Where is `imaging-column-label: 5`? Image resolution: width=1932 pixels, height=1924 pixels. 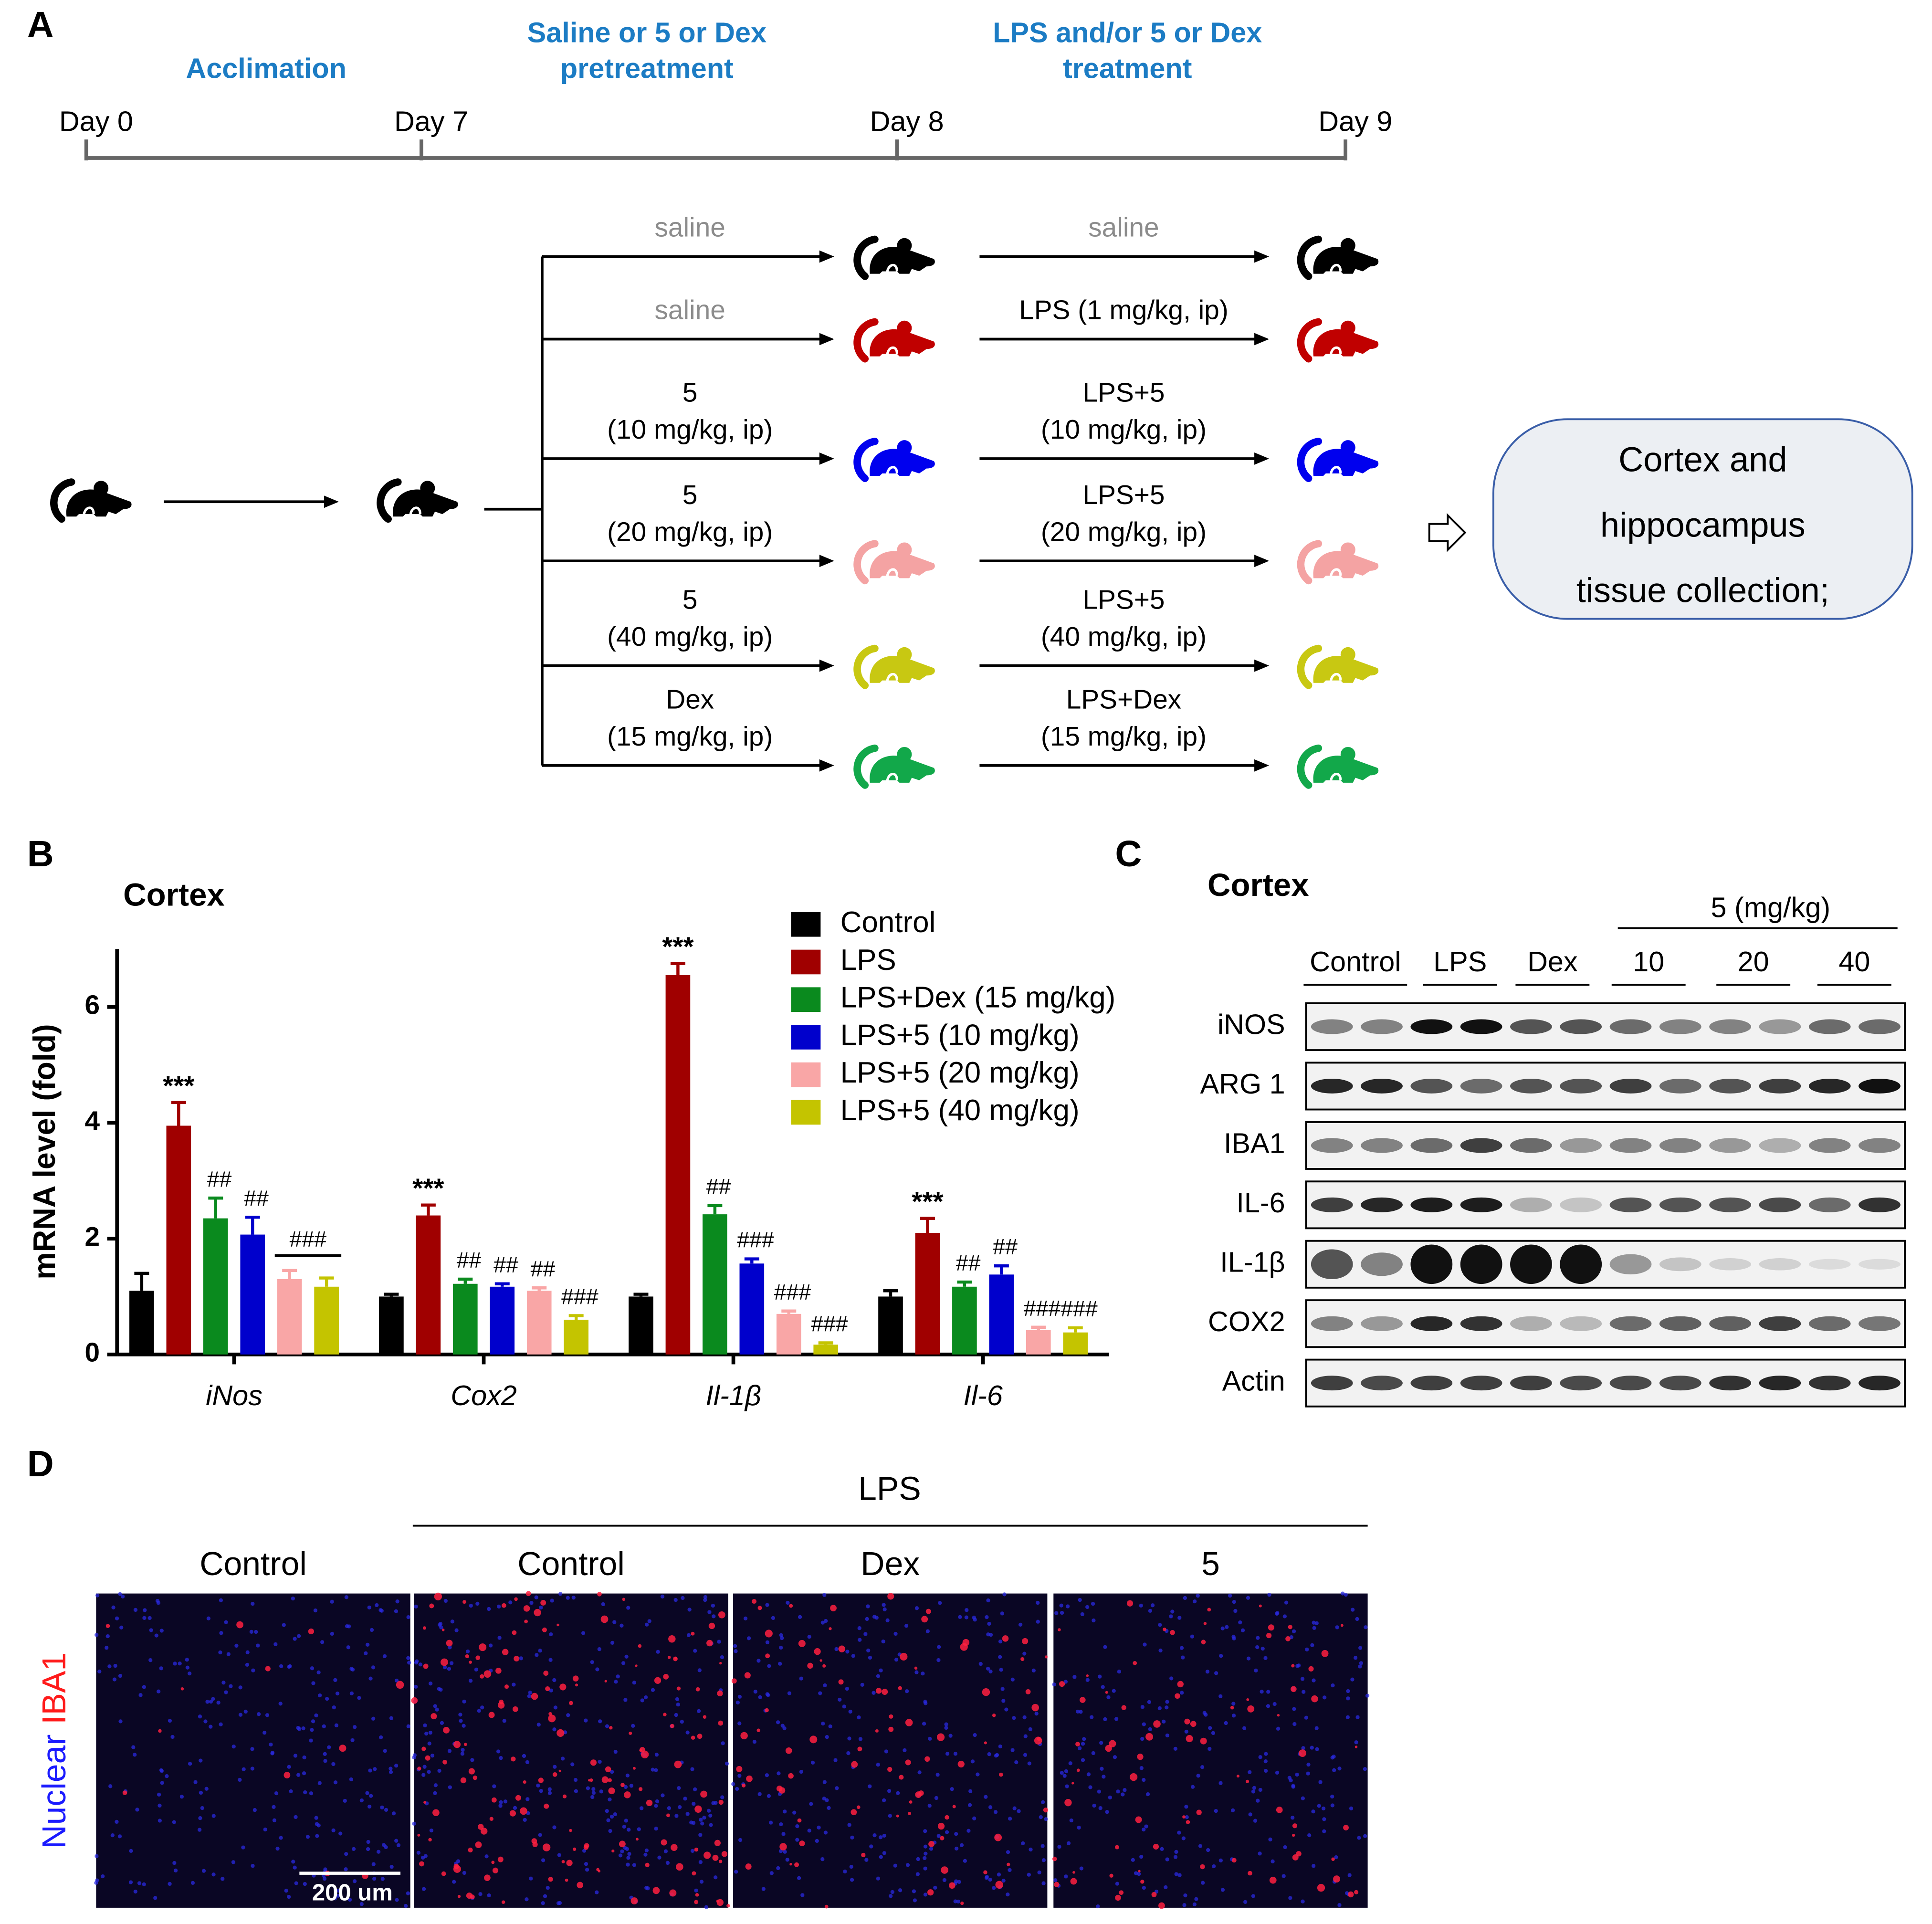
imaging-column-label: 5 is located at coordinates (1210, 1564).